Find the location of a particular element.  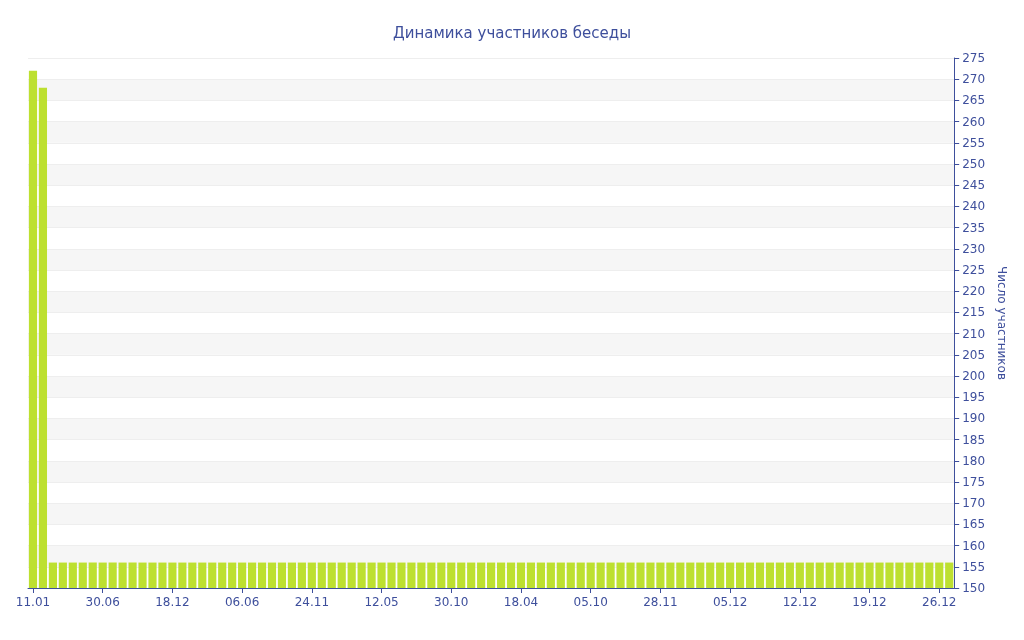

x-tick-label: 30.06 is located at coordinates (102, 602).